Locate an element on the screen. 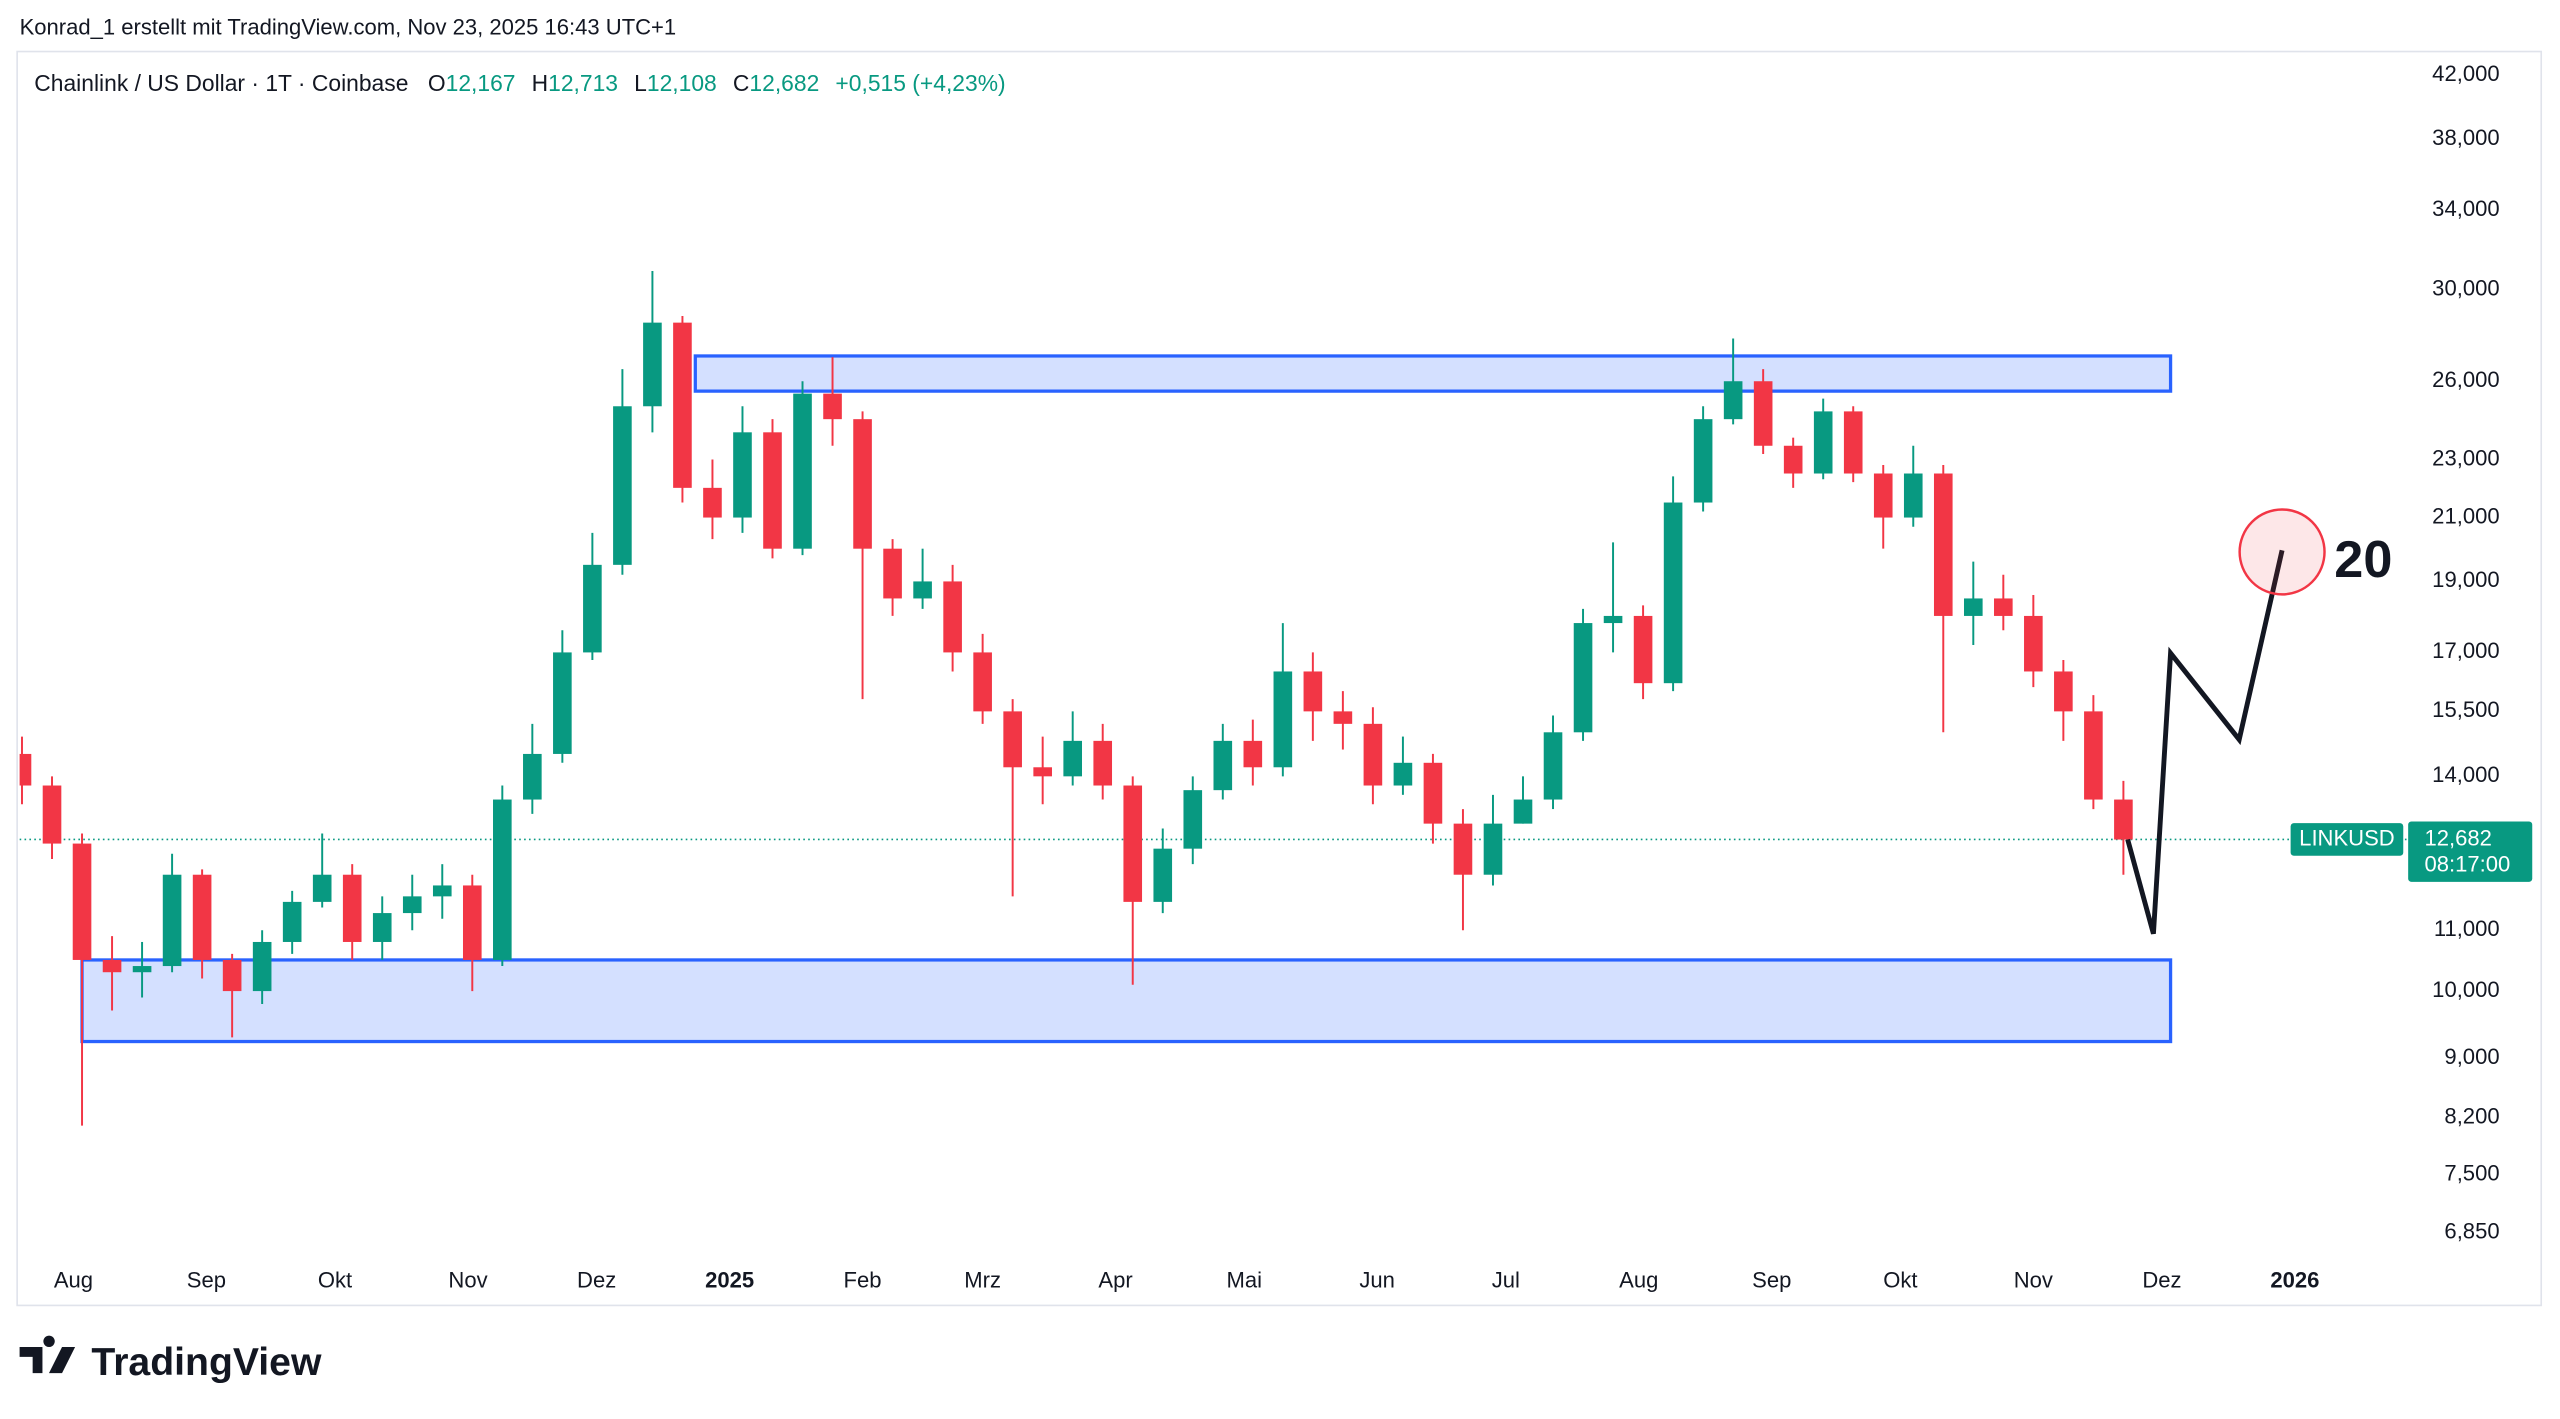 This screenshot has width=2560, height=1419. ohlc-value: 12,108 is located at coordinates (682, 83).